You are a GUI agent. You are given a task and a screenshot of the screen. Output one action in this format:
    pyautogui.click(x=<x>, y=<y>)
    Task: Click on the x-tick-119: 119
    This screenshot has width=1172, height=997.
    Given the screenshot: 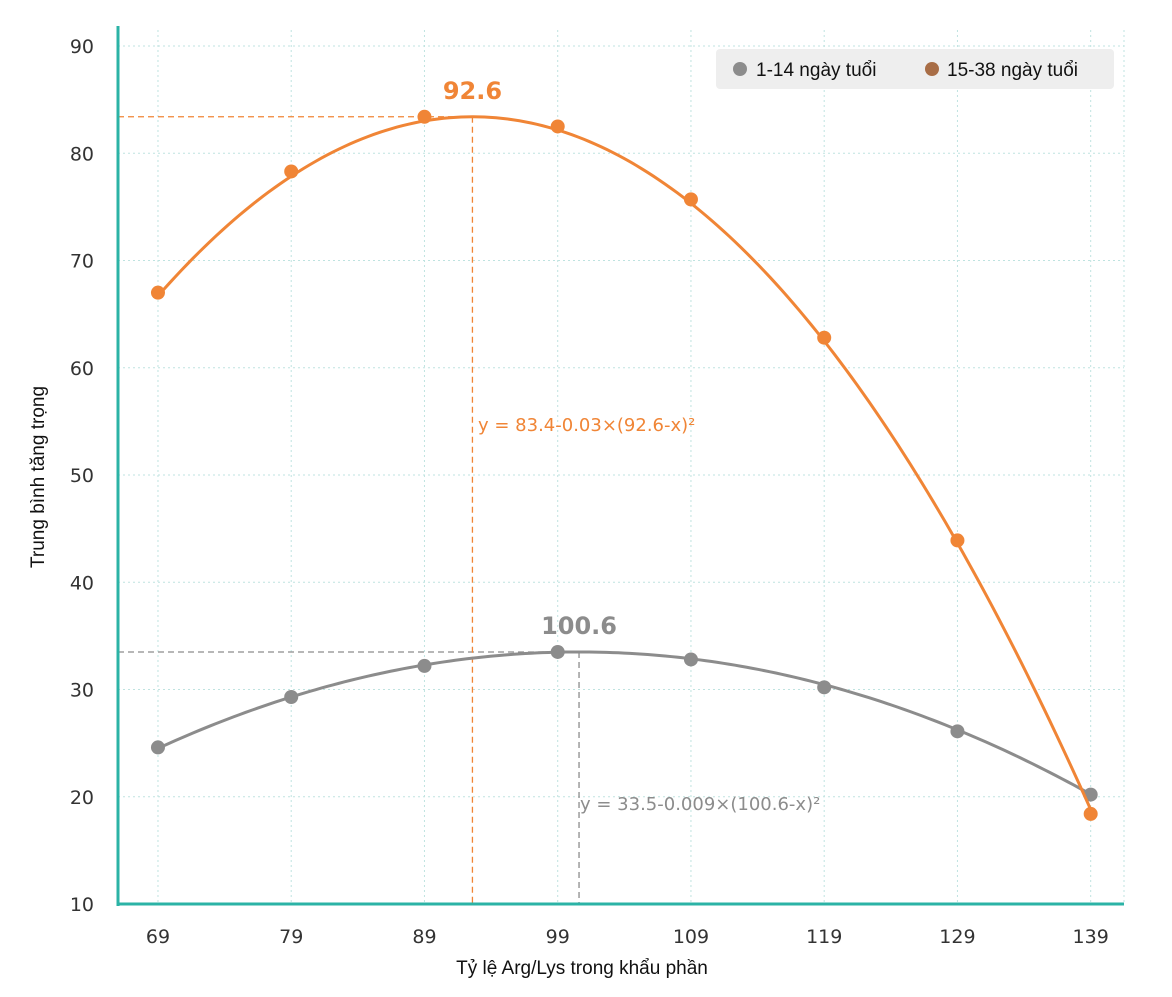 What is the action you would take?
    pyautogui.click(x=824, y=937)
    